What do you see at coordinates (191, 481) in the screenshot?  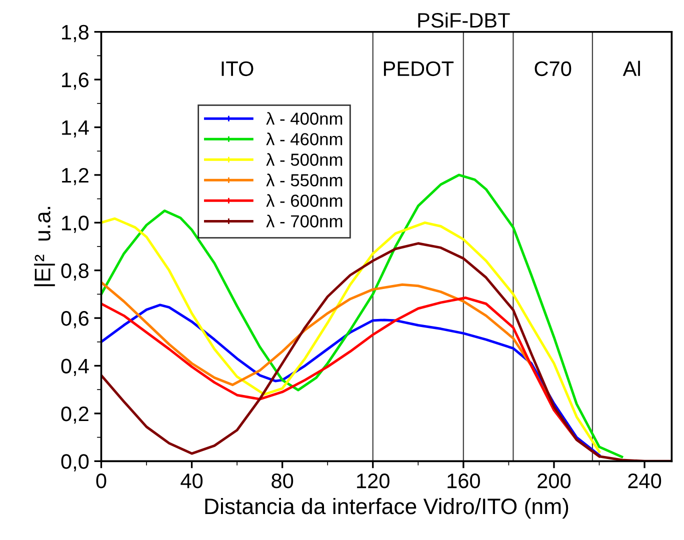 I see `x-tick-label: 40` at bounding box center [191, 481].